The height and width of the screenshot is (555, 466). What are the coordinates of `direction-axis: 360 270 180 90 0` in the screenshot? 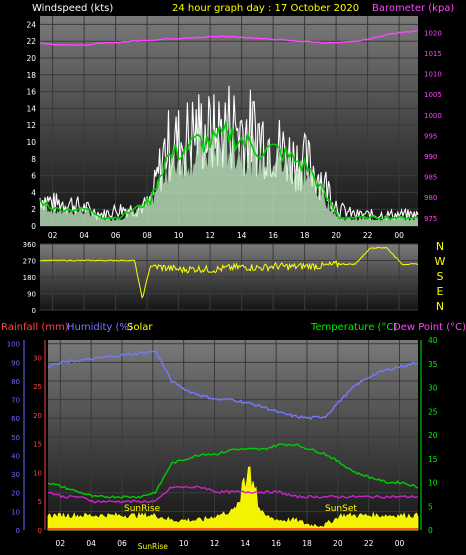 It's located at (29, 278).